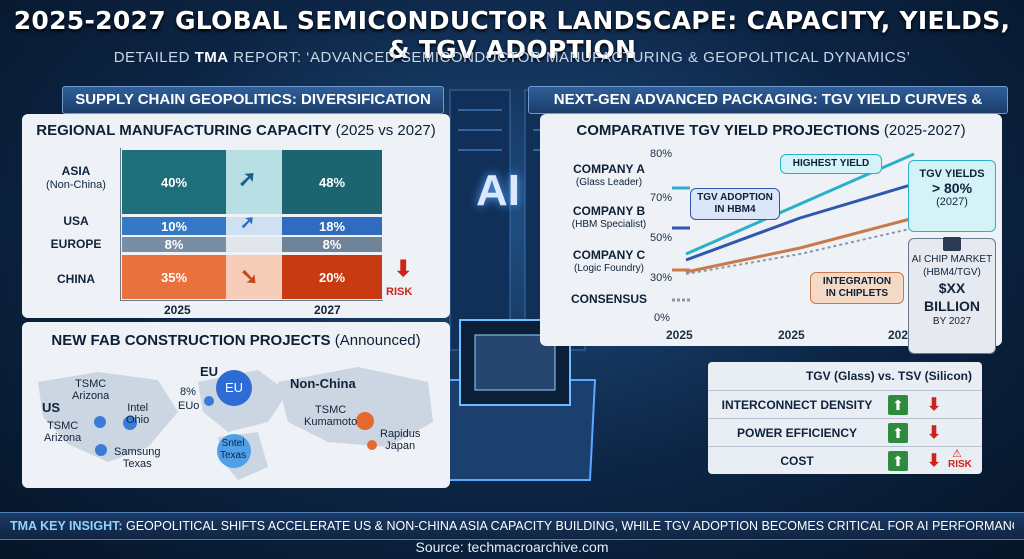 This screenshot has height=559, width=1024. I want to click on company-c-label: COMPANY C (Logic Foundry), so click(609, 261).